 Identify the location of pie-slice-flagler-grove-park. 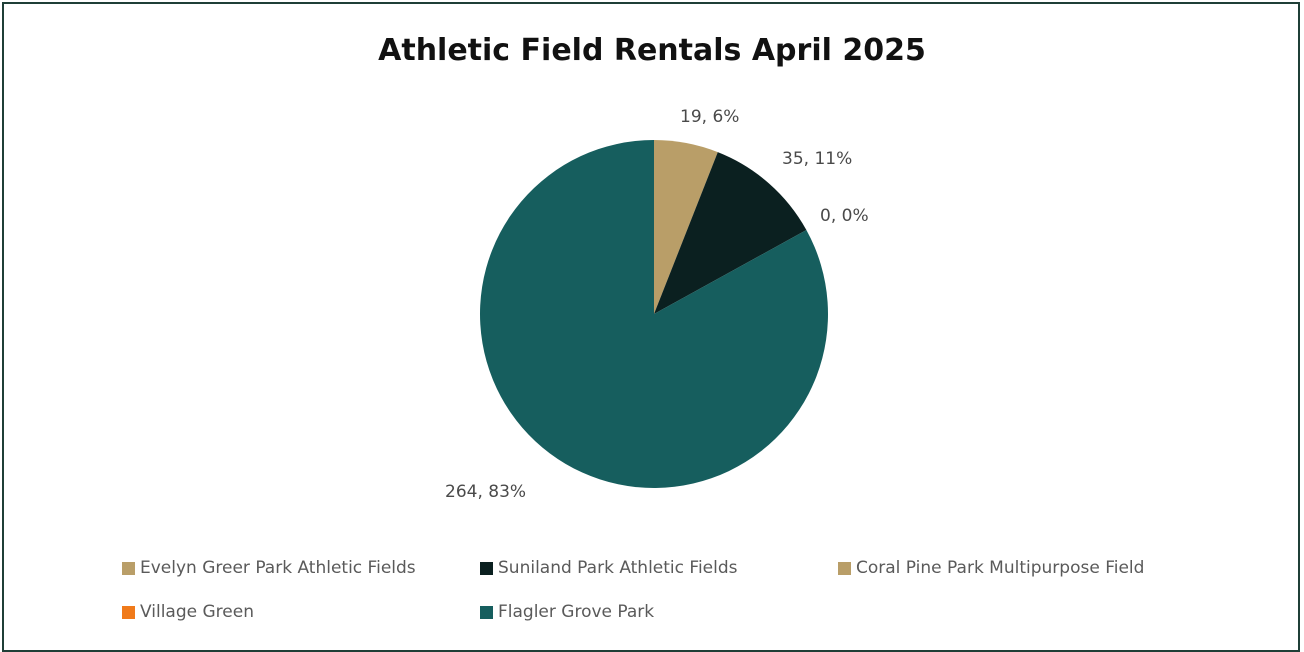
(654, 314).